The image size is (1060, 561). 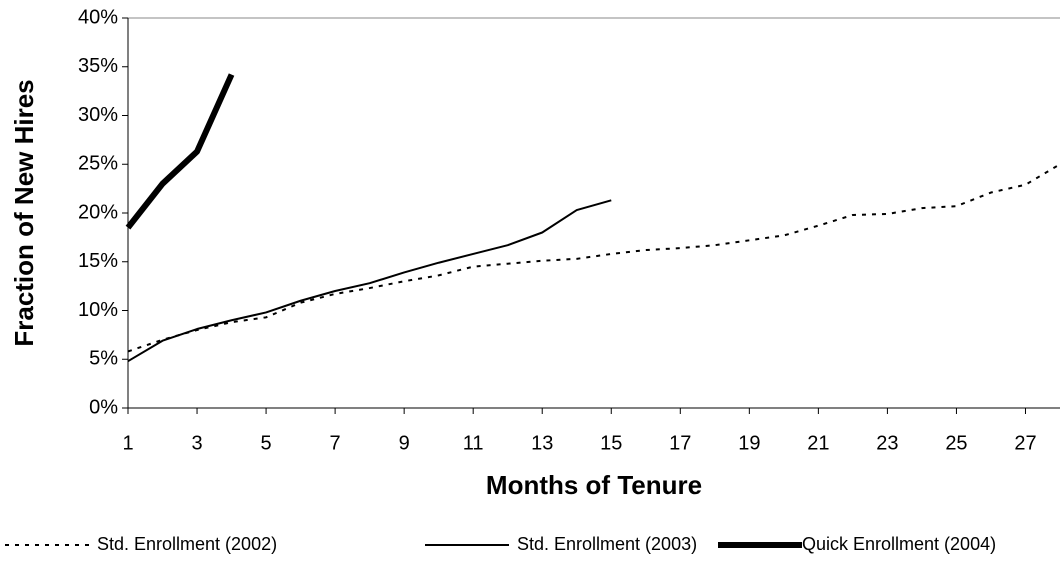 I want to click on y-tick-label: 0%, so click(x=103, y=407).